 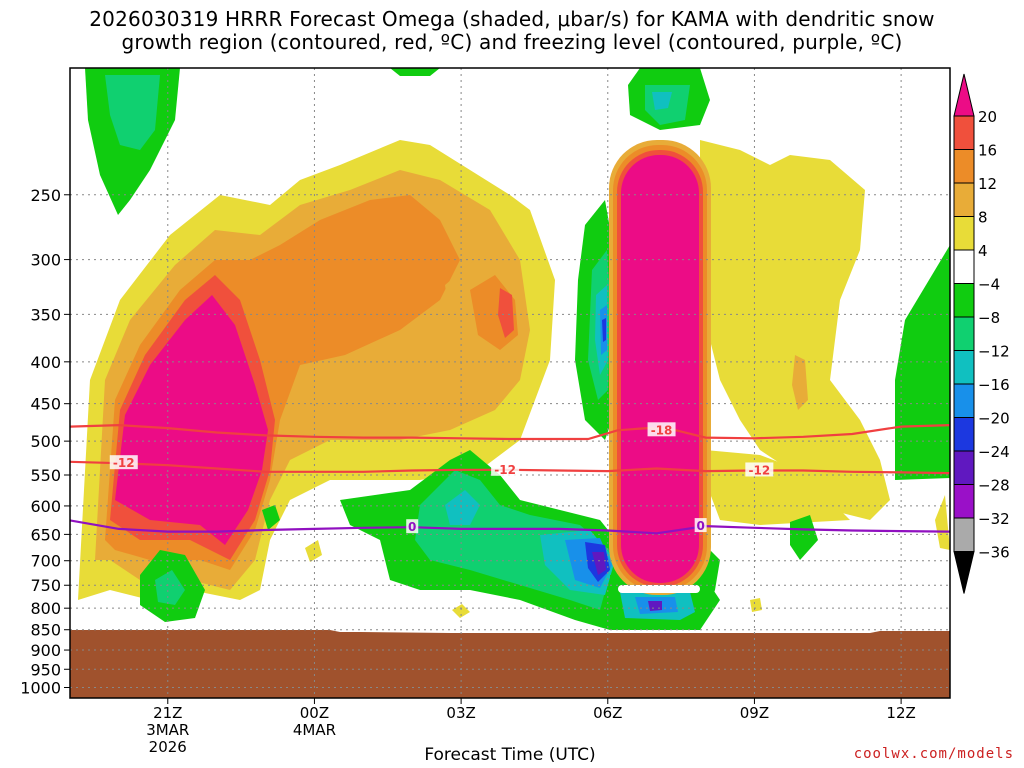 I want to click on contour-lines: -18 -12 -12 -12 0 0, so click(x=510, y=478).